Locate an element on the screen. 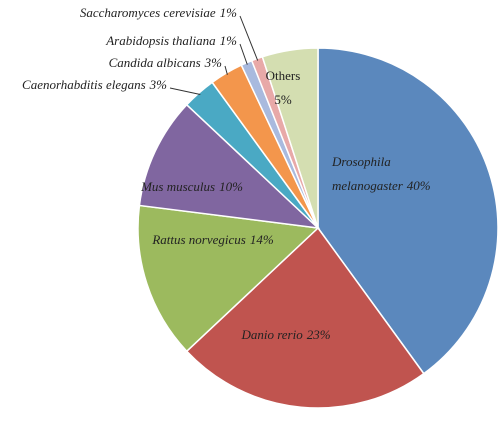 This screenshot has height=421, width=500. category-name: Drosophila melanogaster is located at coordinates (367, 173).